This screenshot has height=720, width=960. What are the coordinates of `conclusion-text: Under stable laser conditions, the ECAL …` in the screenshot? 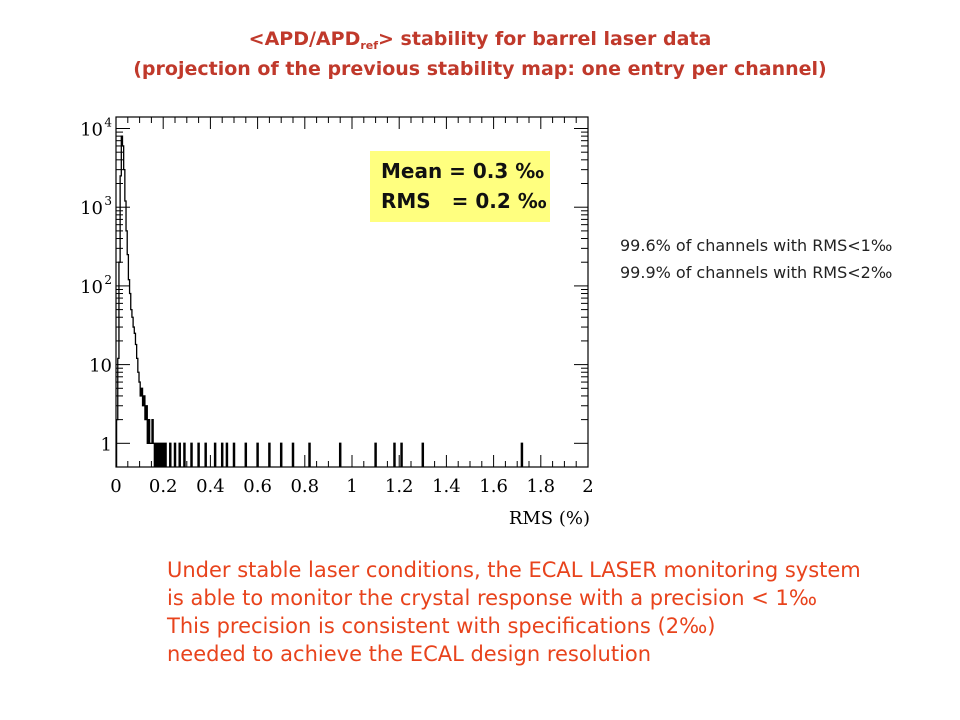 It's located at (514, 612).